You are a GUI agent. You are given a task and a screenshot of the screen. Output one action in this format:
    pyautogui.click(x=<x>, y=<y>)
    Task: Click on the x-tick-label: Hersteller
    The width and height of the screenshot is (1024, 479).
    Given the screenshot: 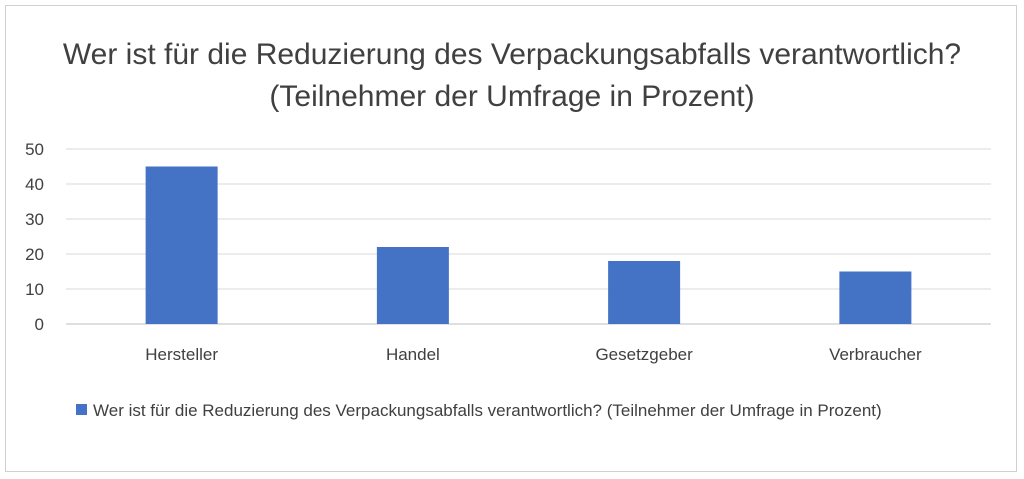 What is the action you would take?
    pyautogui.click(x=181, y=354)
    